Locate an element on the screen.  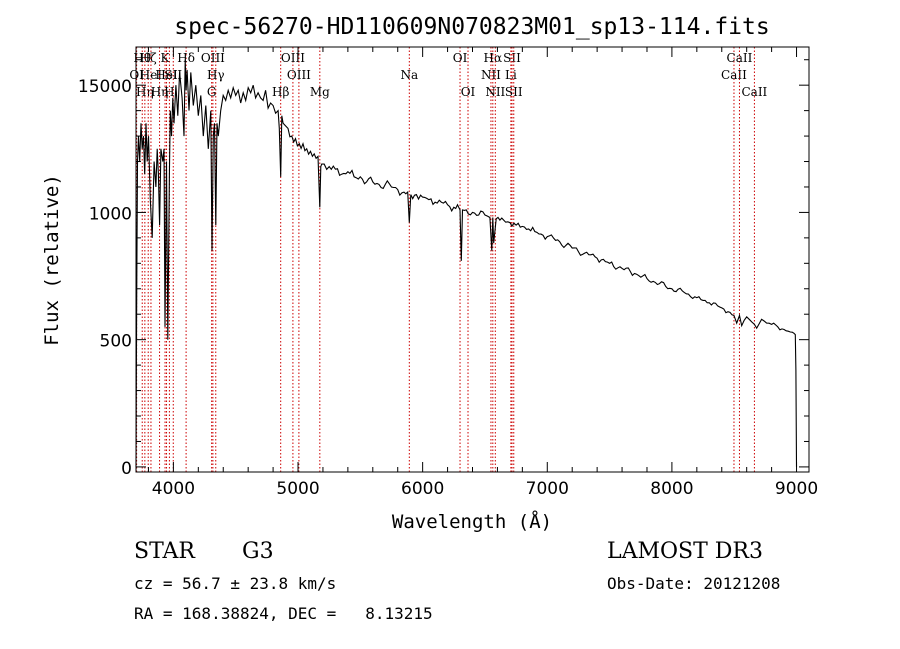
line-label: Hζ is located at coordinates (148, 58).